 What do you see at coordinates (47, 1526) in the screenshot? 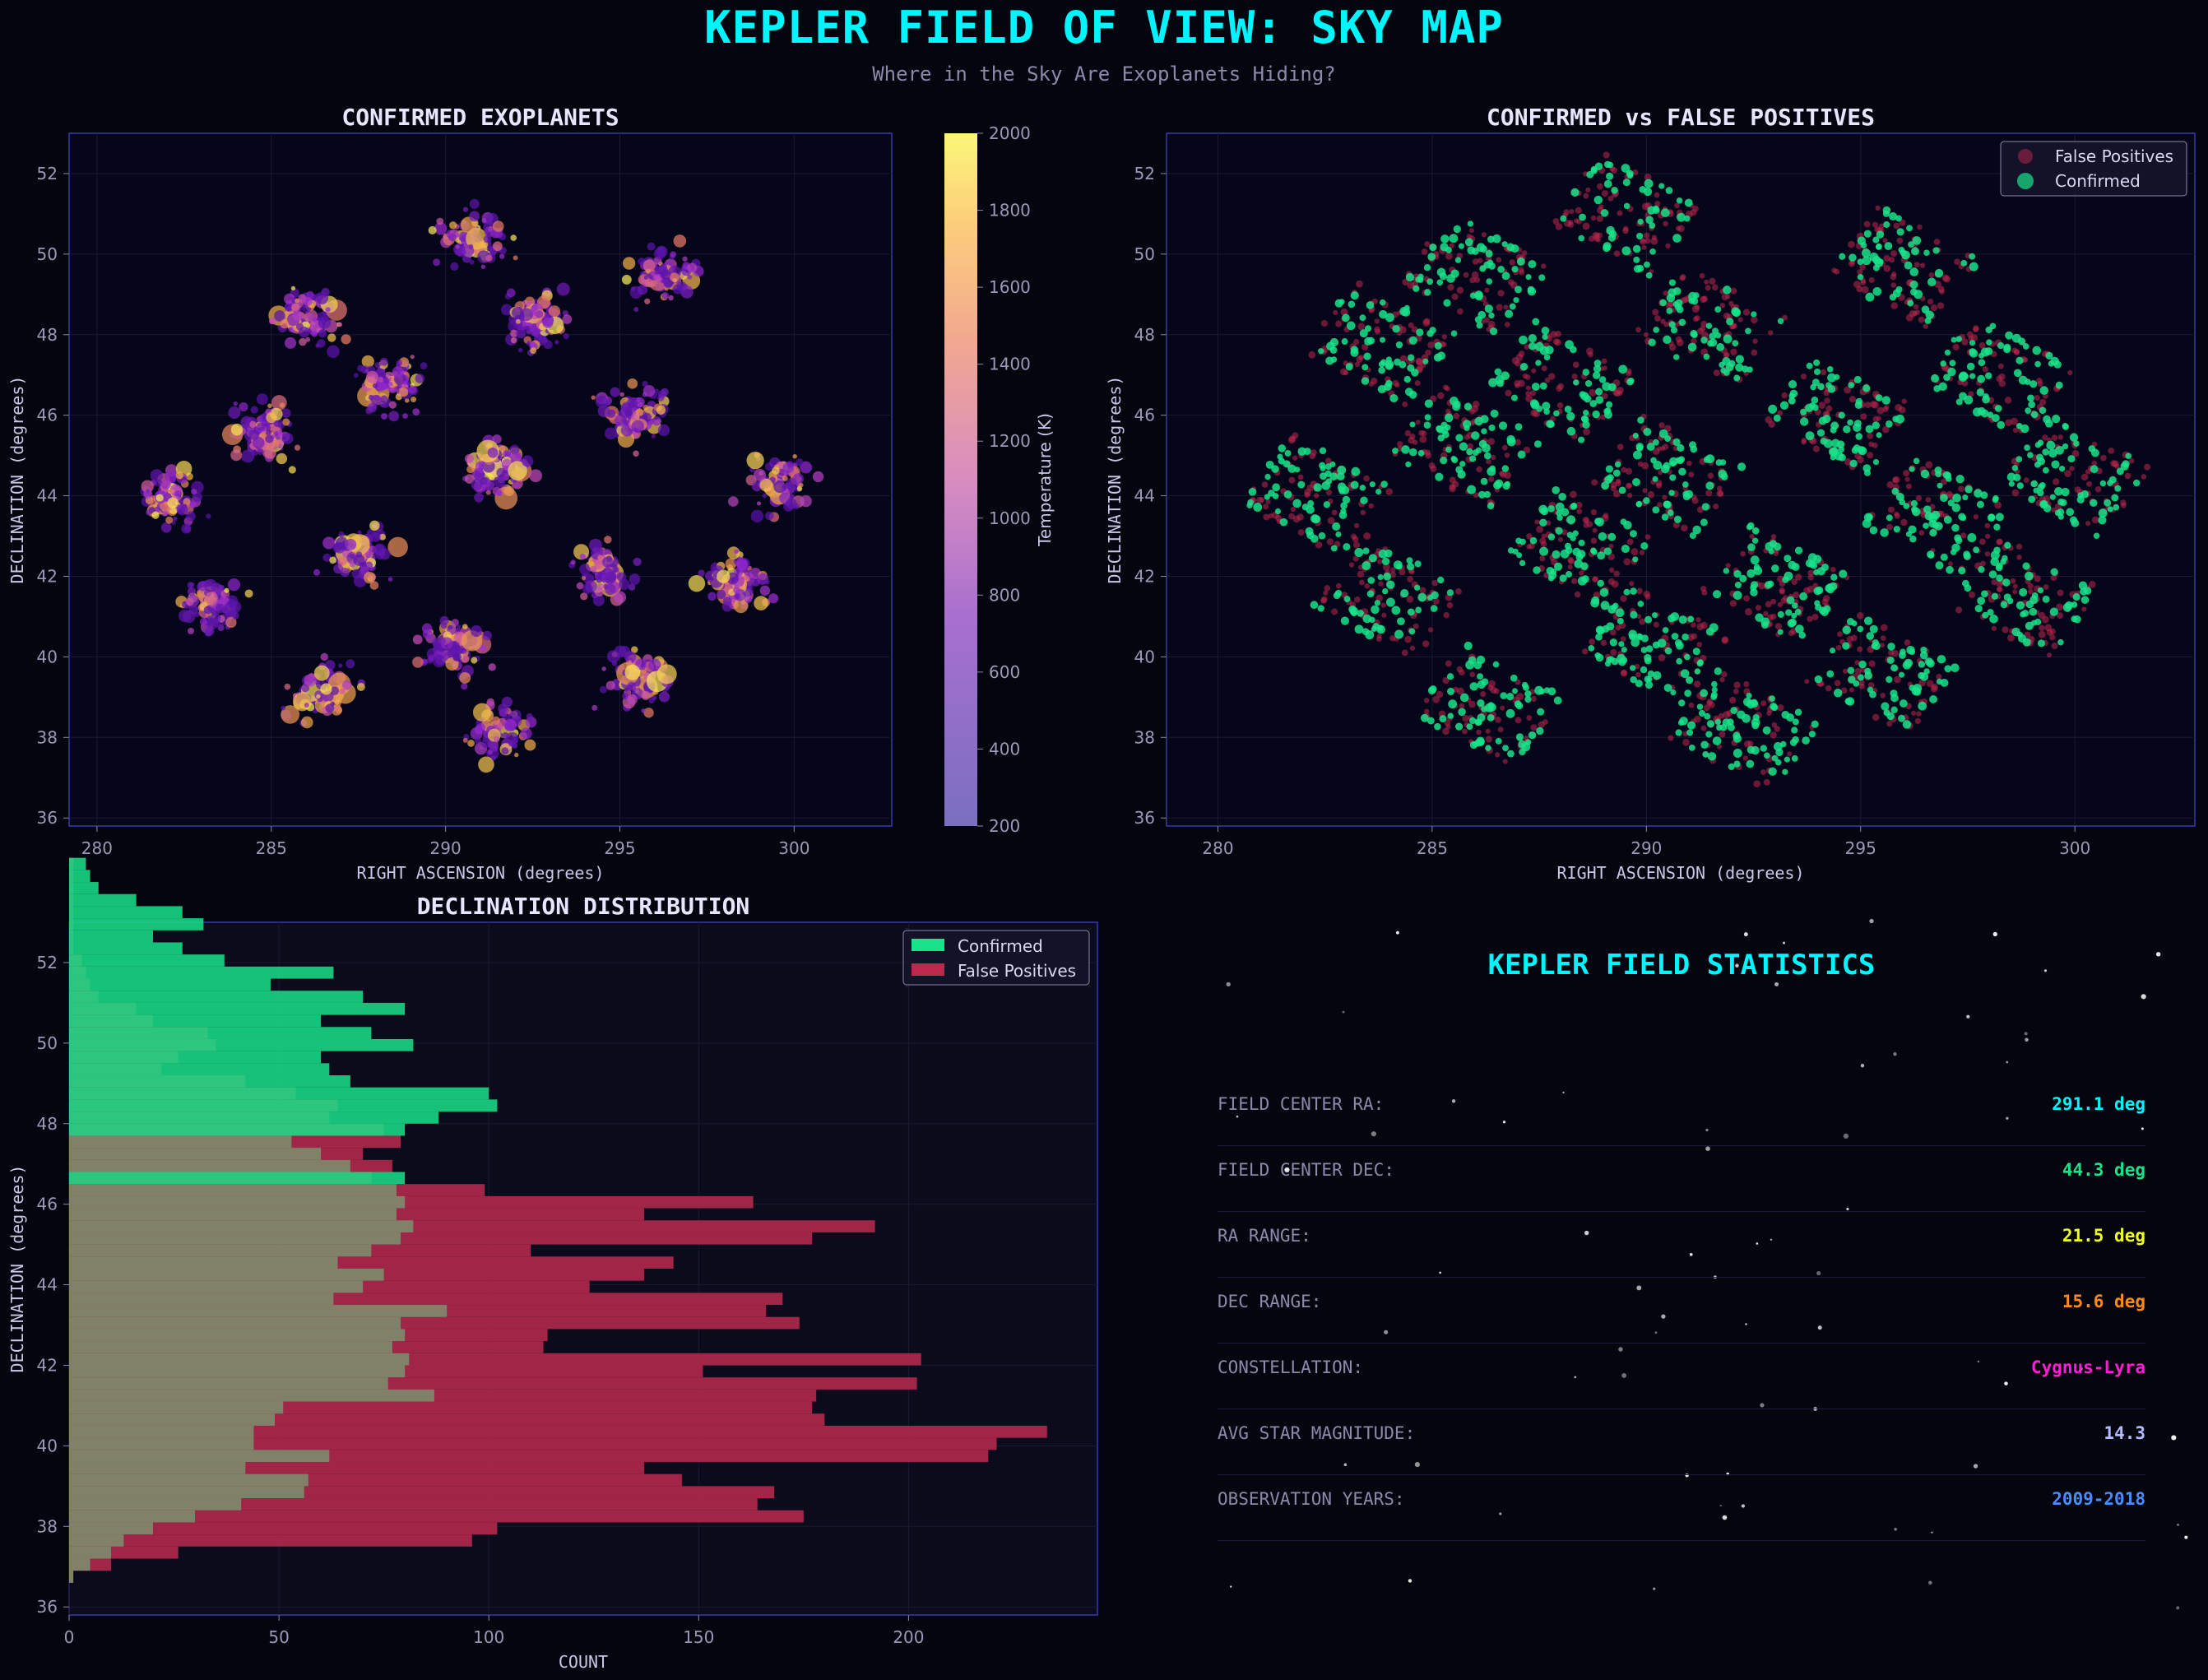
I see `y-tick-label: 38` at bounding box center [47, 1526].